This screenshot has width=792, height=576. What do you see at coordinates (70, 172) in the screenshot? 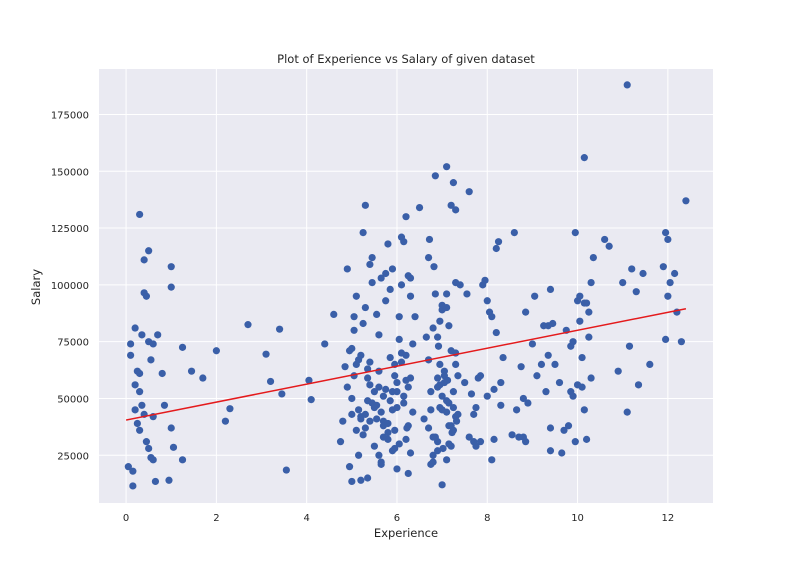
I see `y-tick-label: 150000` at bounding box center [70, 172].